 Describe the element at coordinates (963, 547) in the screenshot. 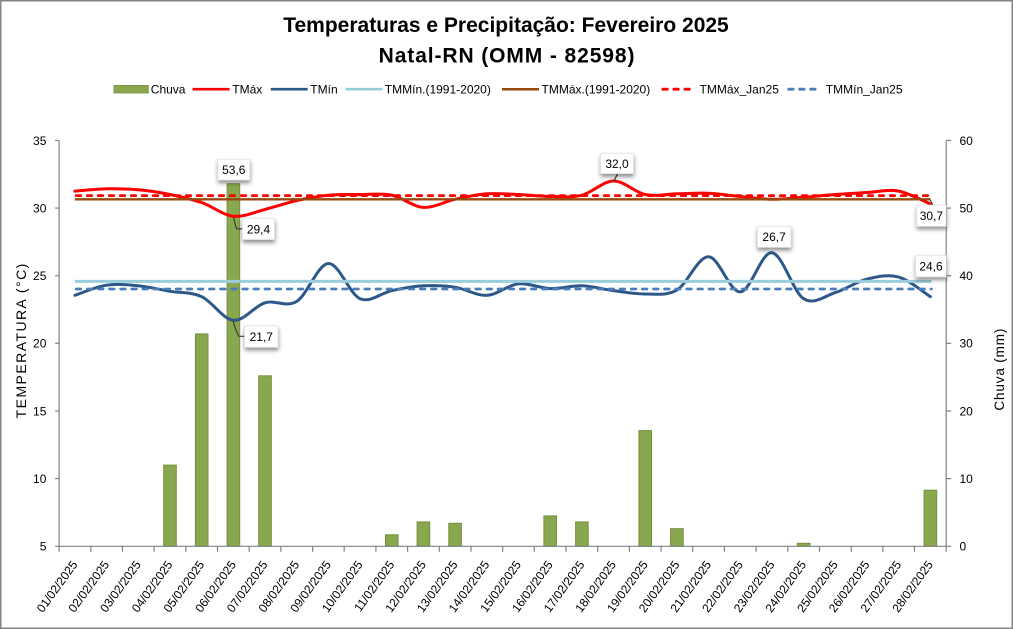

I see `svg-text: 0` at that location.